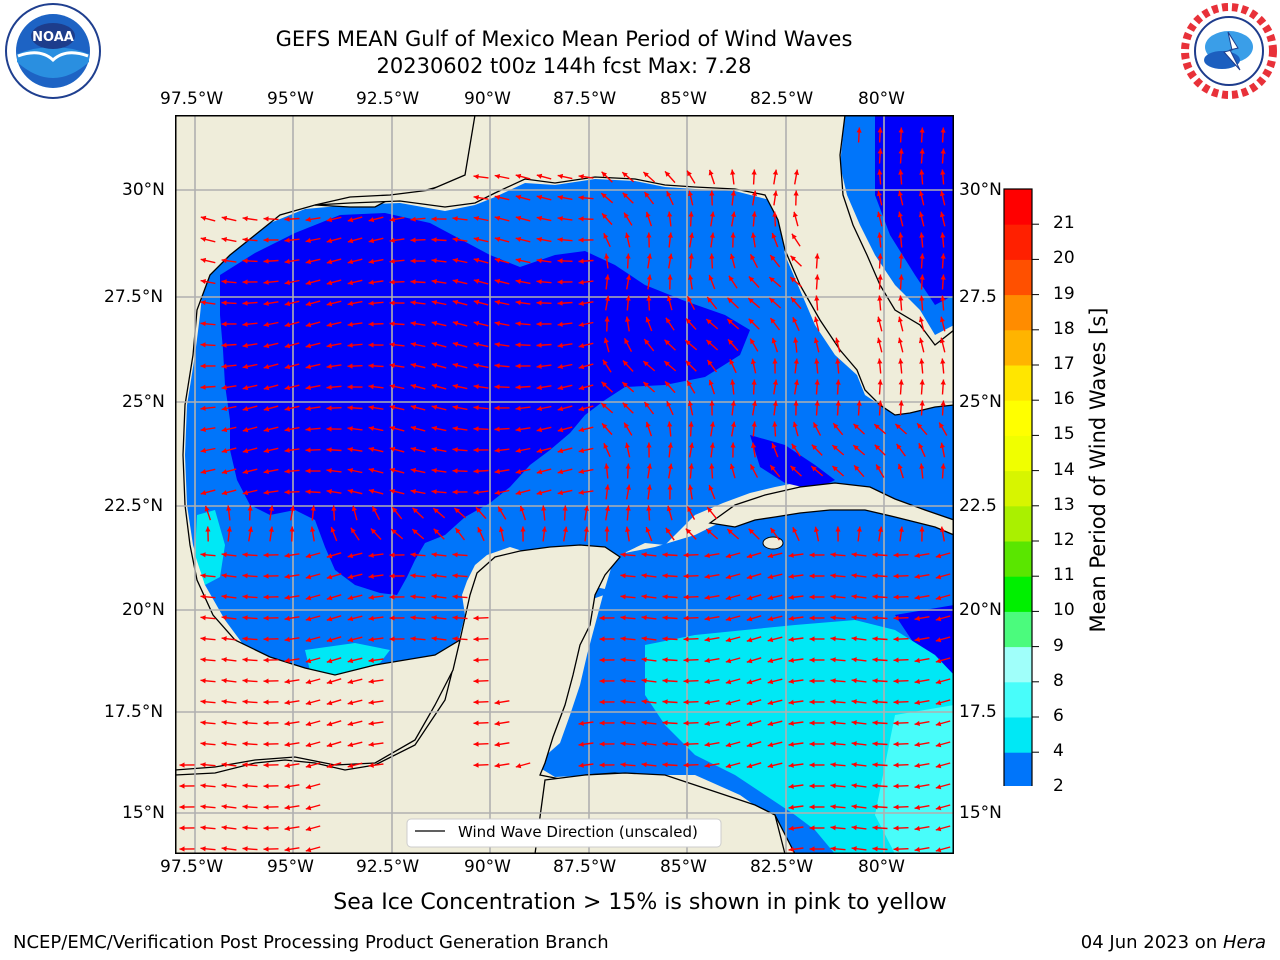 Image resolution: width=1280 pixels, height=960 pixels. I want to click on lon-tick-bottom: 92.5°W, so click(388, 867).